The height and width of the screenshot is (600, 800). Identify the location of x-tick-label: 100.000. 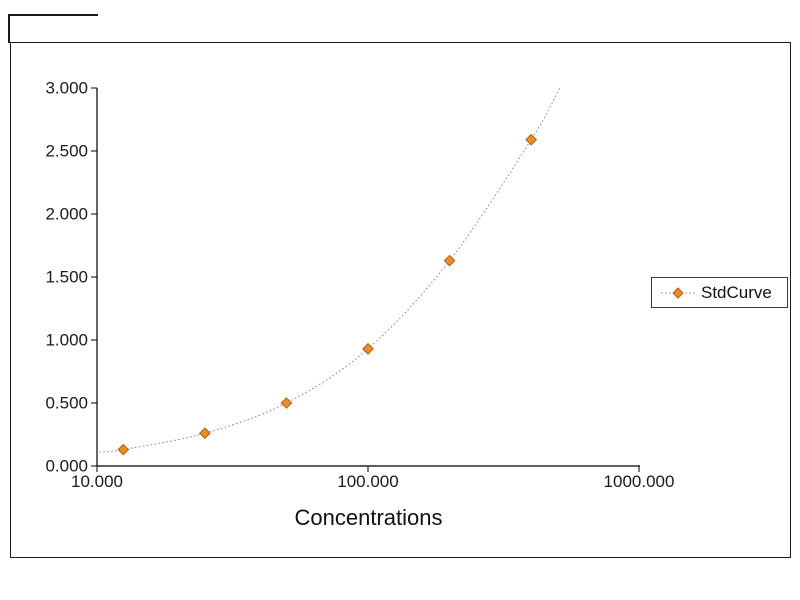
(367, 481).